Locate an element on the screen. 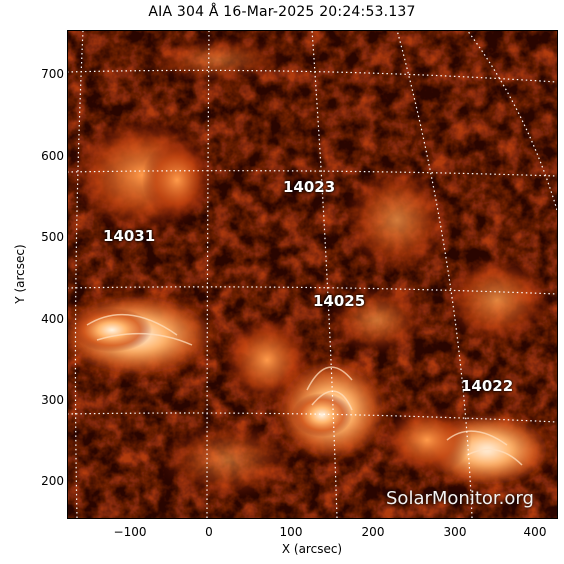  region-label-14023: 14023 is located at coordinates (309, 187).